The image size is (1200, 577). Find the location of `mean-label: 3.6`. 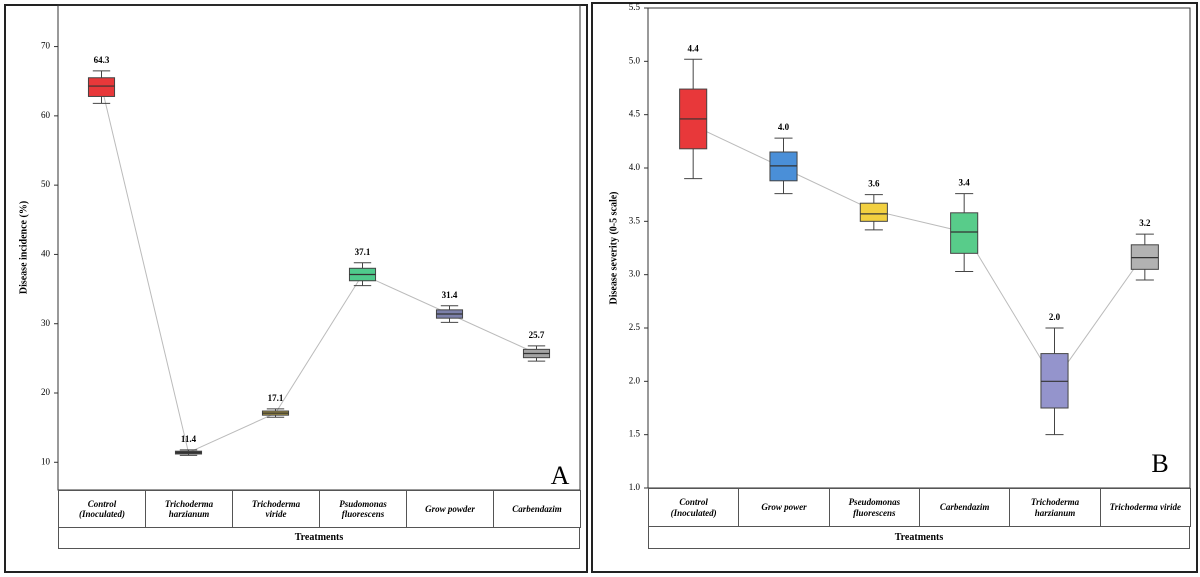

mean-label: 3.6 is located at coordinates (874, 184).